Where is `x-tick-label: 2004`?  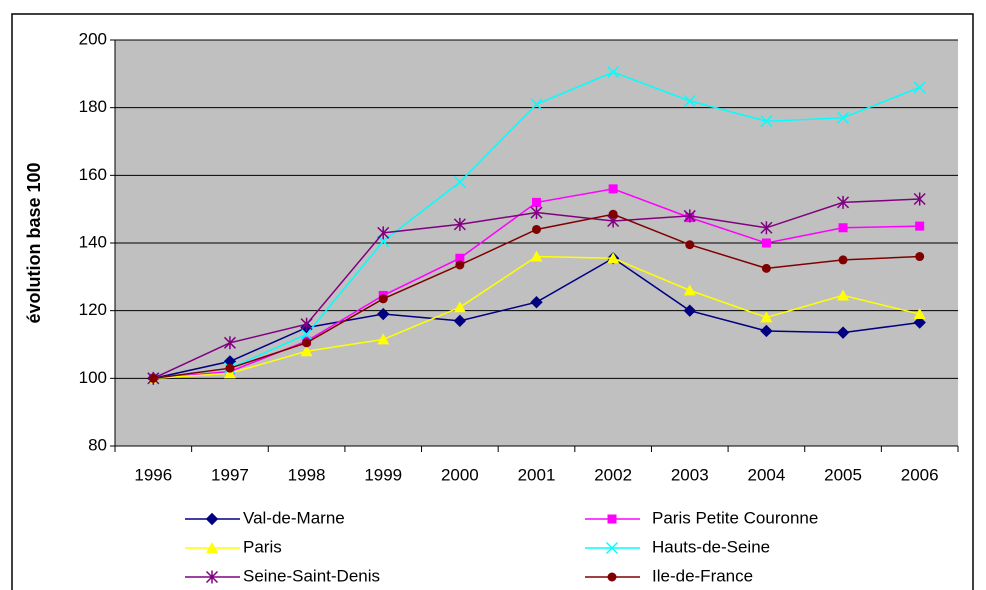 x-tick-label: 2004 is located at coordinates (766, 474).